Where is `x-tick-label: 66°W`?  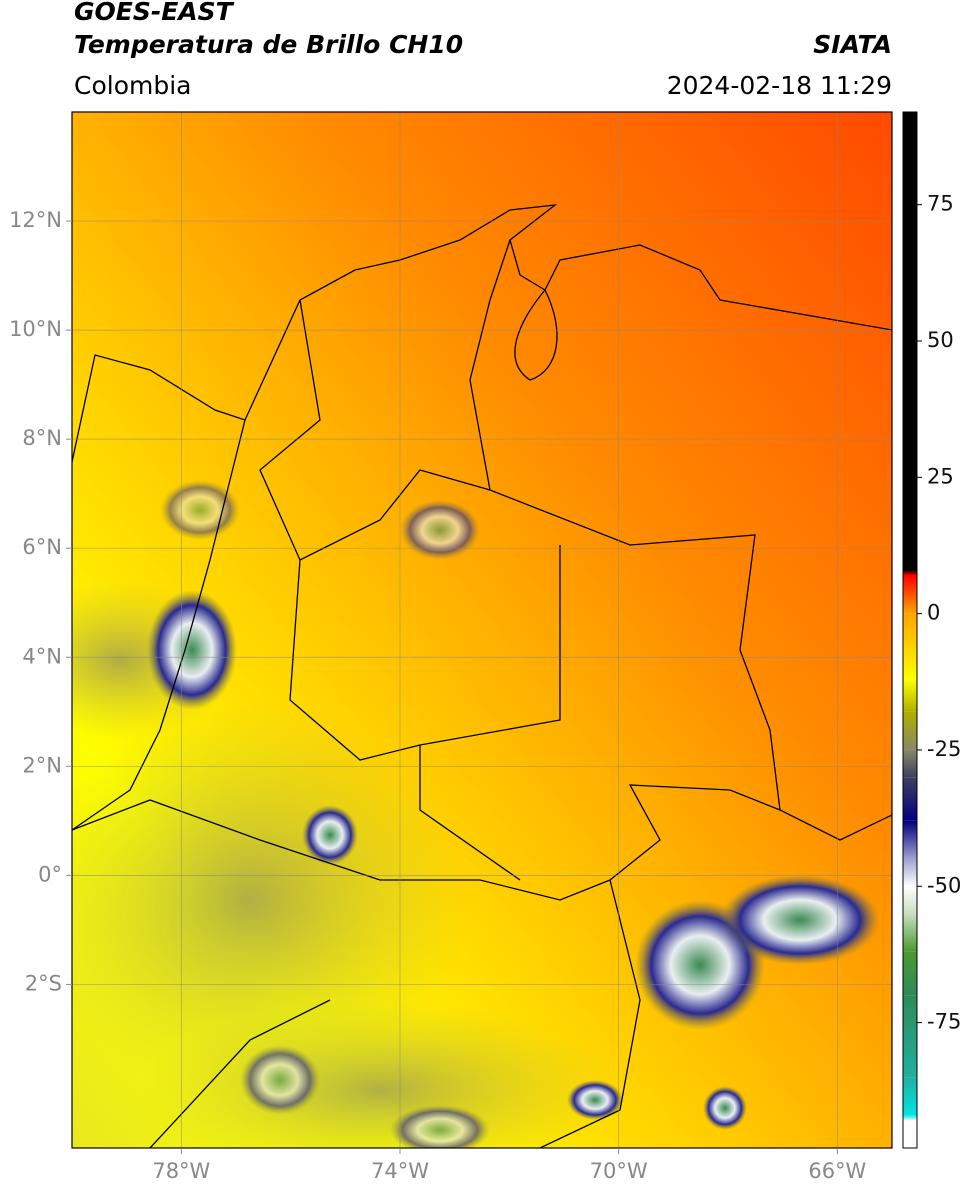
x-tick-label: 66°W is located at coordinates (837, 1171).